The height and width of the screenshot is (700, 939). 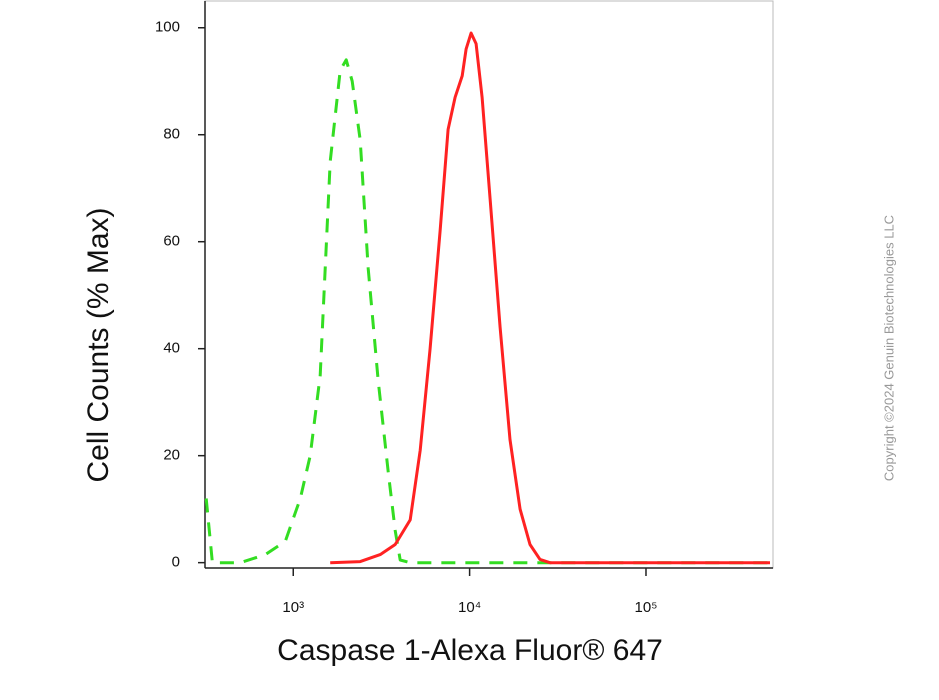 What do you see at coordinates (171, 134) in the screenshot?
I see `y-tick-label: 80` at bounding box center [171, 134].